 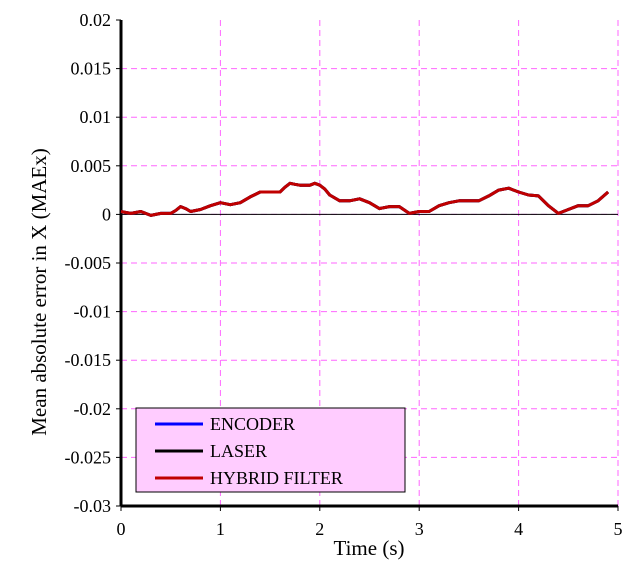 I want to click on y-tick-label: -0.01, so click(x=93, y=312).